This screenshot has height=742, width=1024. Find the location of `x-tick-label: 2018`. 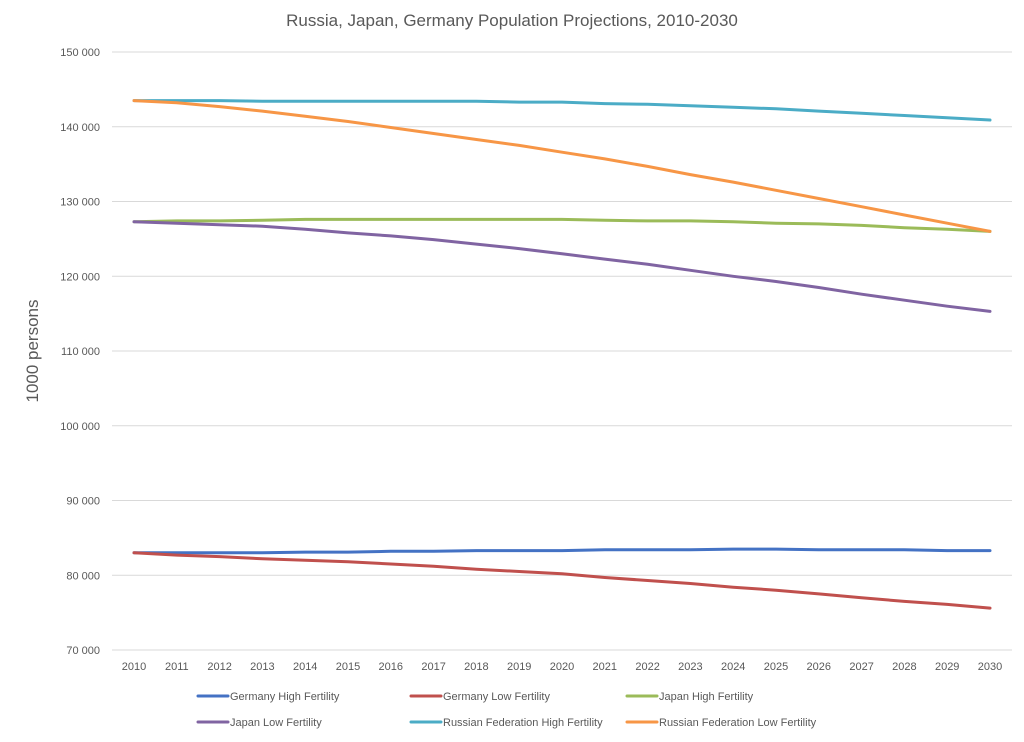

x-tick-label: 2018 is located at coordinates (476, 667).